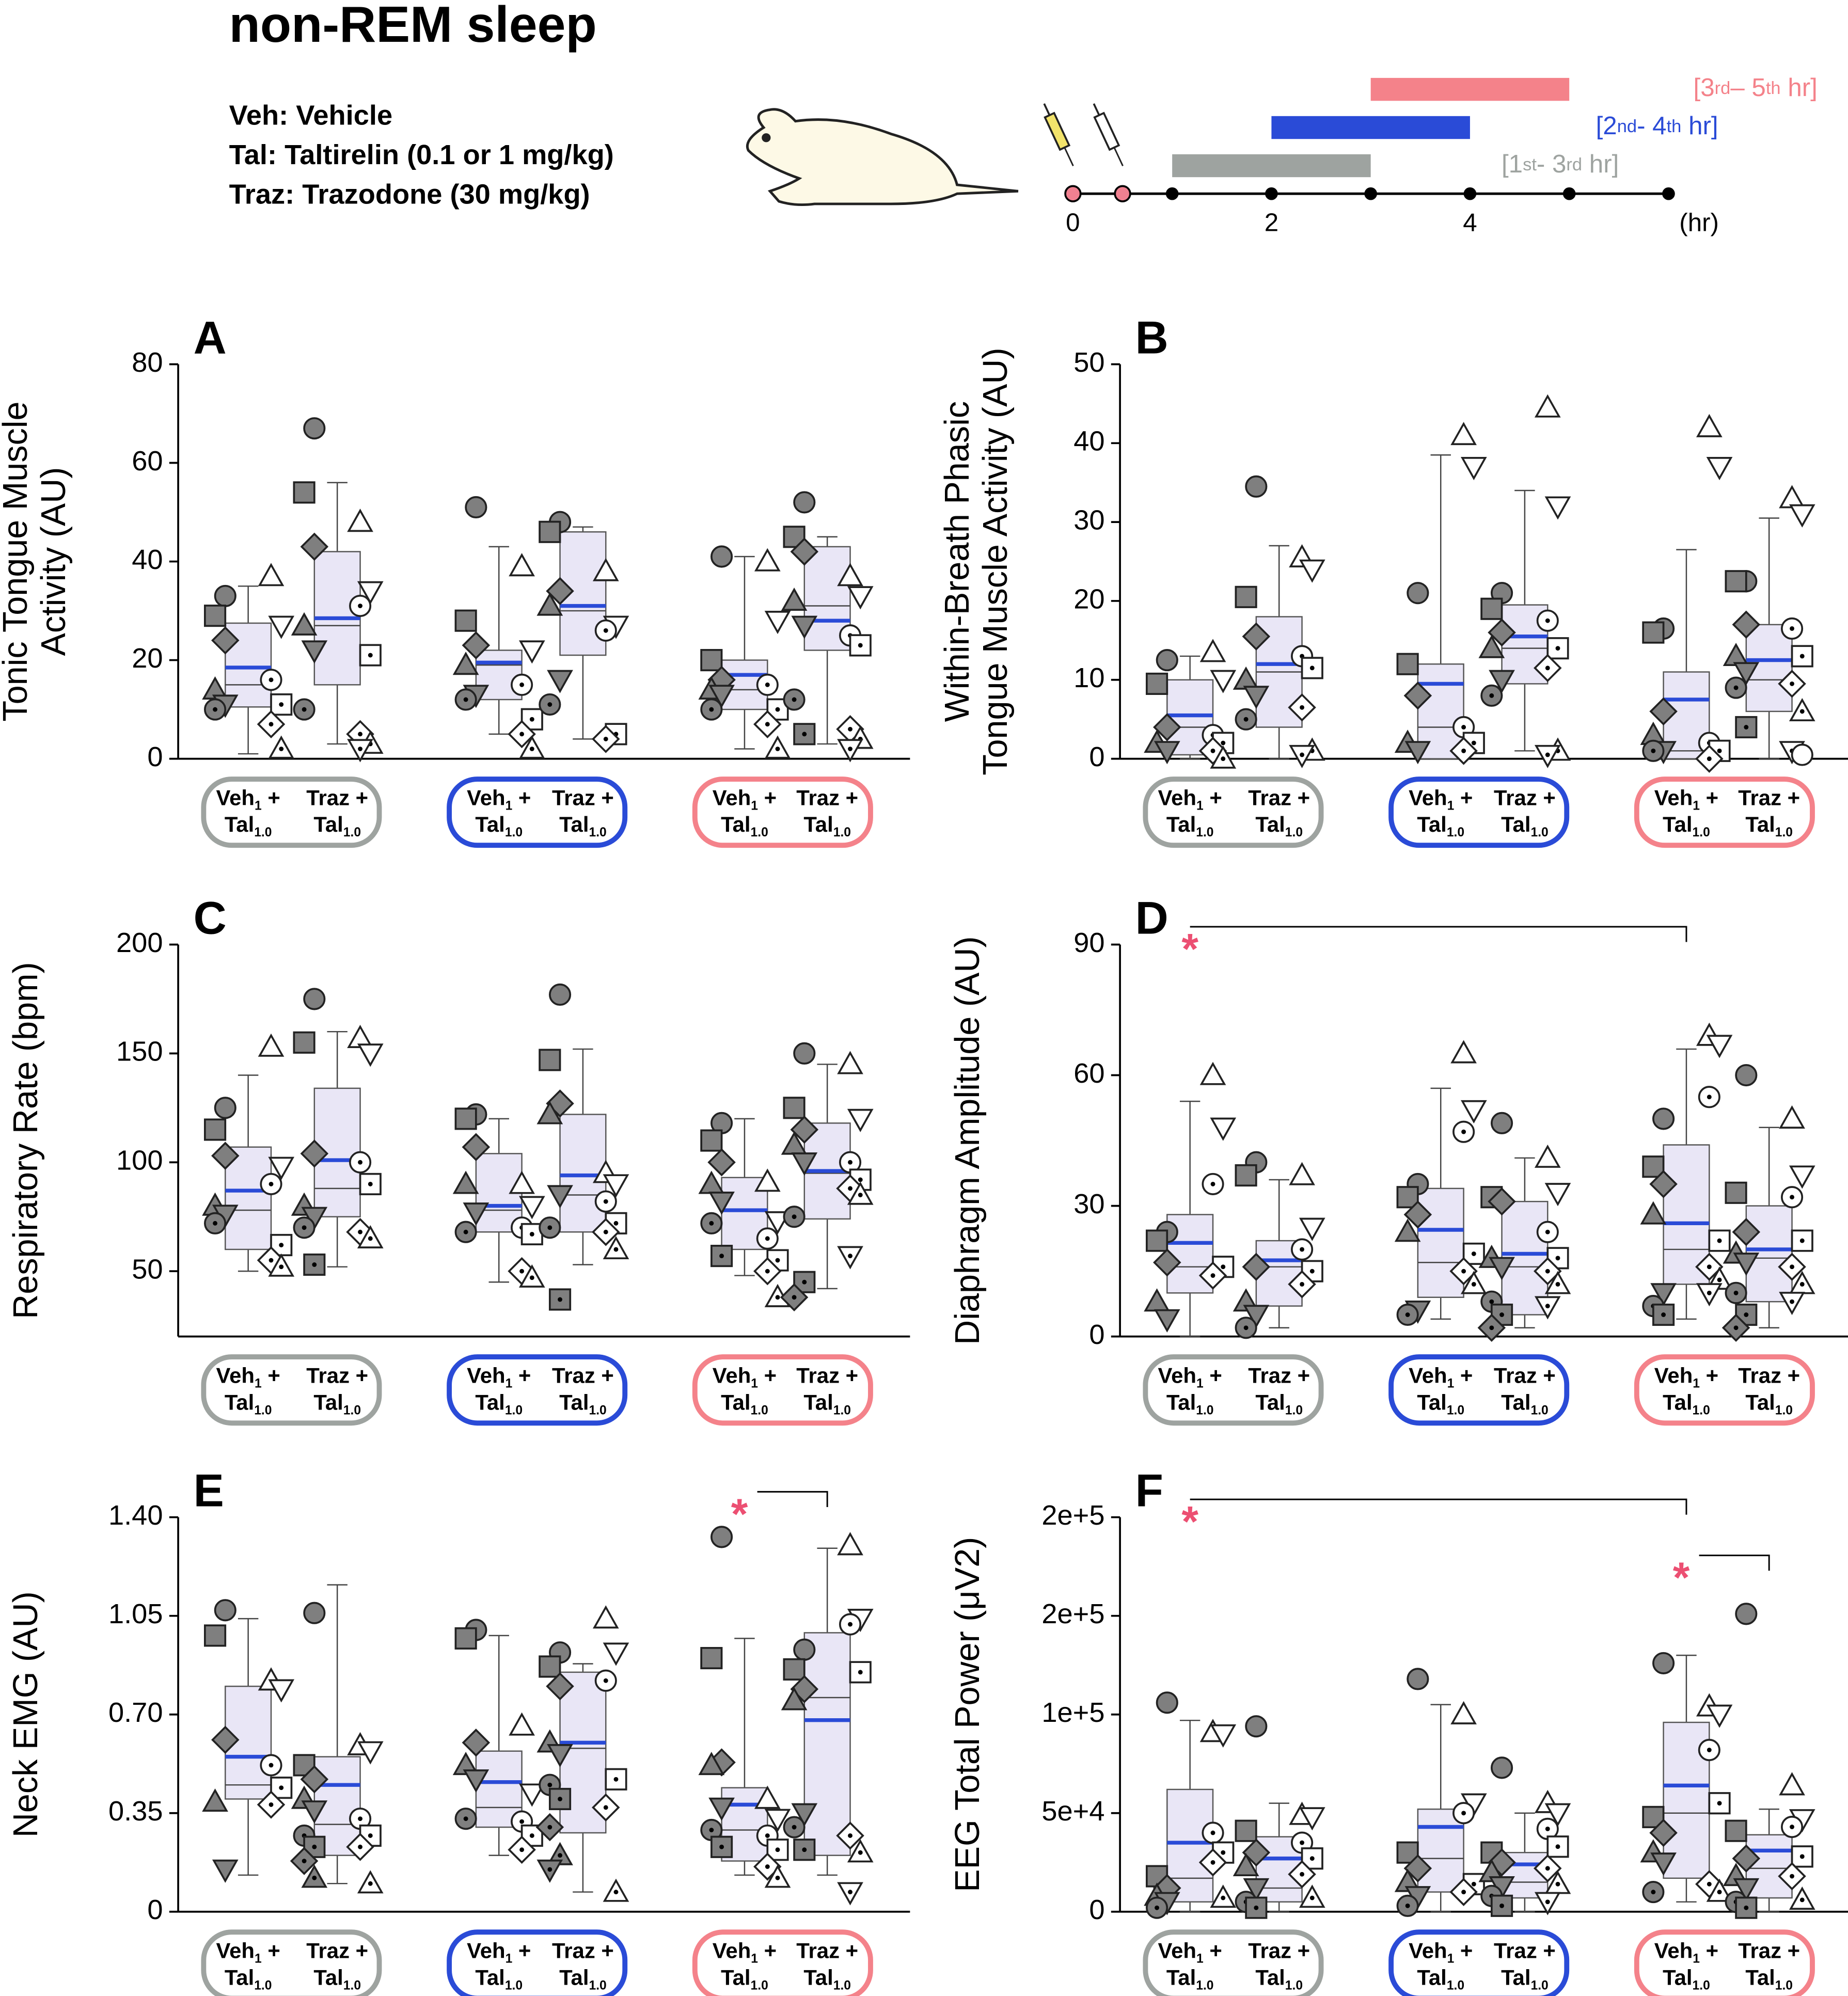  What do you see at coordinates (1699, 222) in the screenshot?
I see `timeline-unit: (hr)` at bounding box center [1699, 222].